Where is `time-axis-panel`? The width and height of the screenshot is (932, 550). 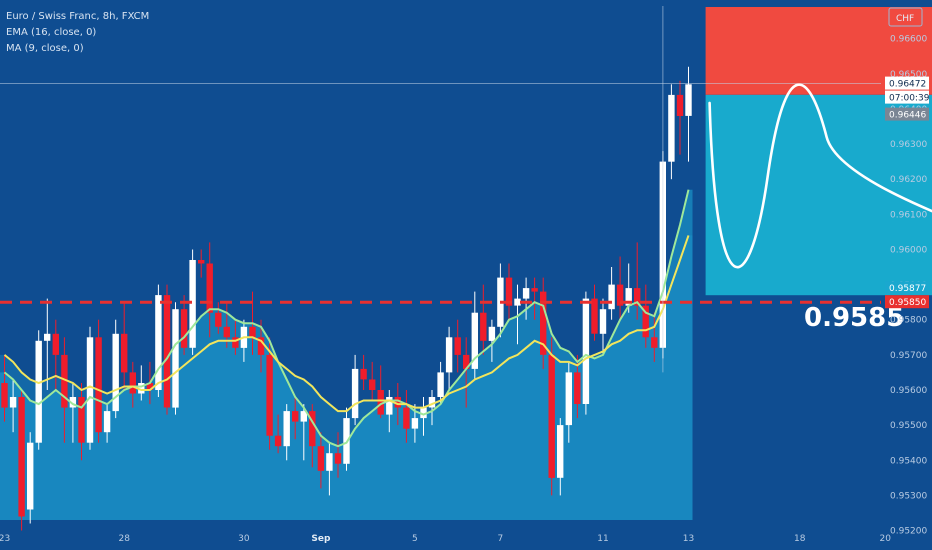 time-axis-panel is located at coordinates (466, 535).